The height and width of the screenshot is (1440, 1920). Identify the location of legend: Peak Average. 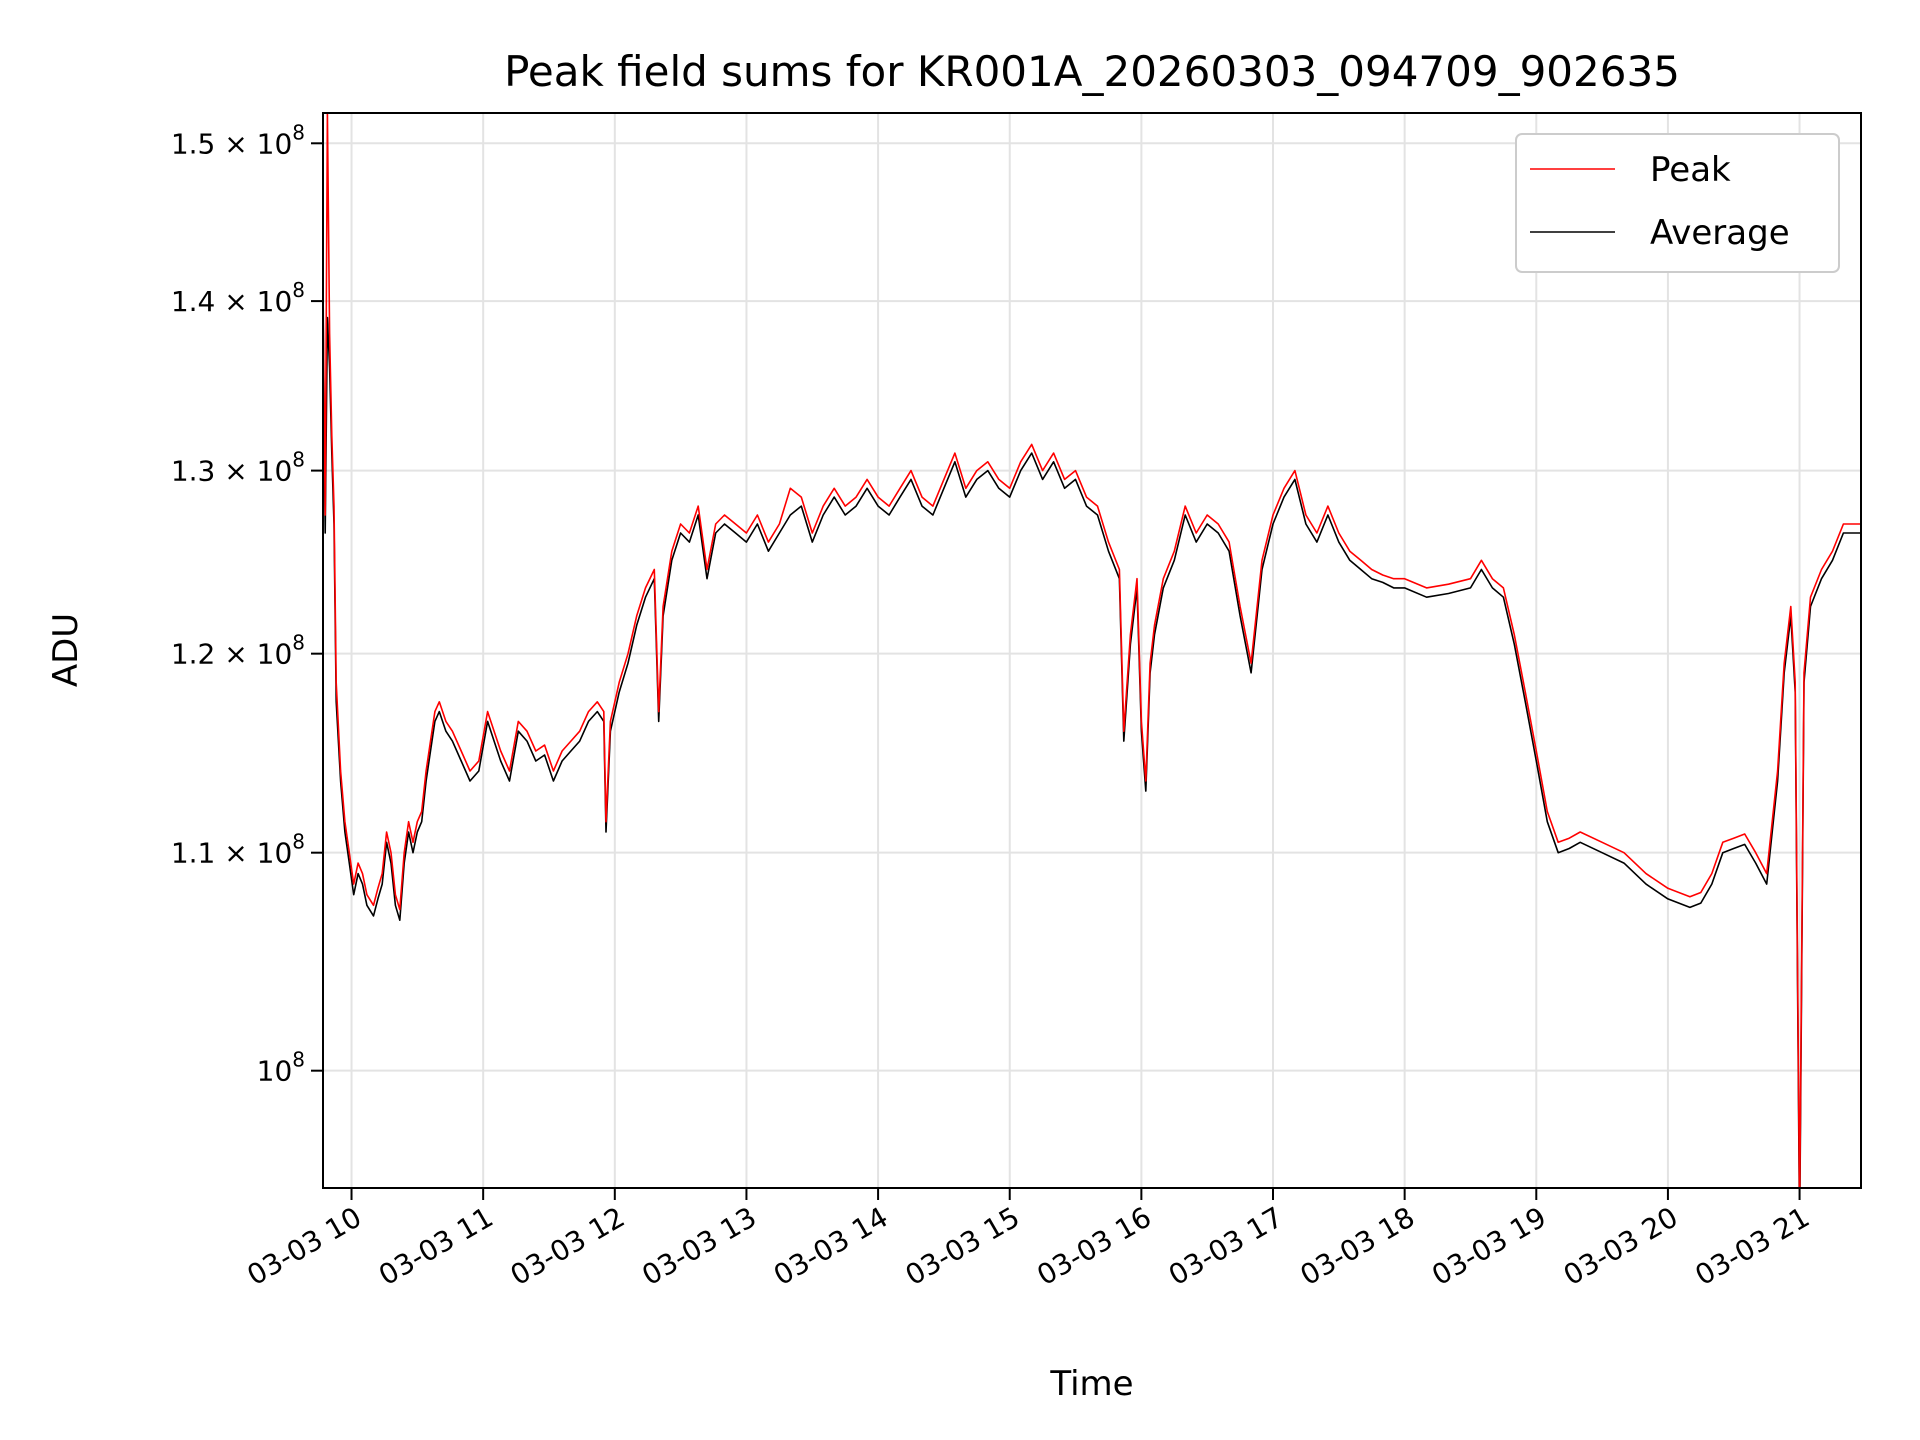
(1677, 203).